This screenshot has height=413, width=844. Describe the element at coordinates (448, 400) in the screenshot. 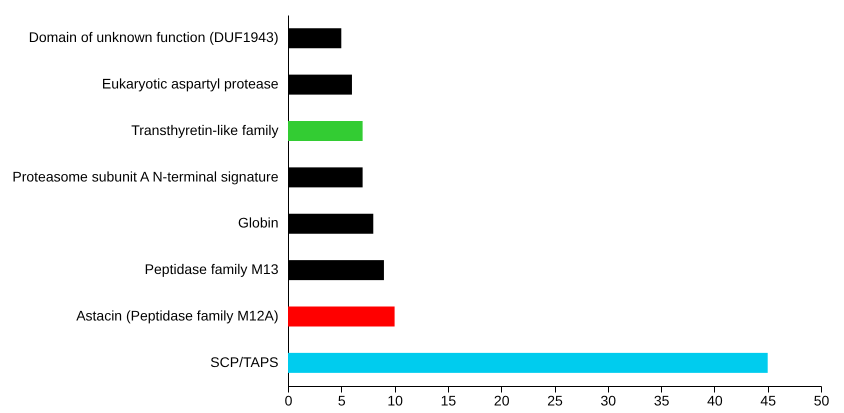

I see `x-tick-label: 15` at that location.